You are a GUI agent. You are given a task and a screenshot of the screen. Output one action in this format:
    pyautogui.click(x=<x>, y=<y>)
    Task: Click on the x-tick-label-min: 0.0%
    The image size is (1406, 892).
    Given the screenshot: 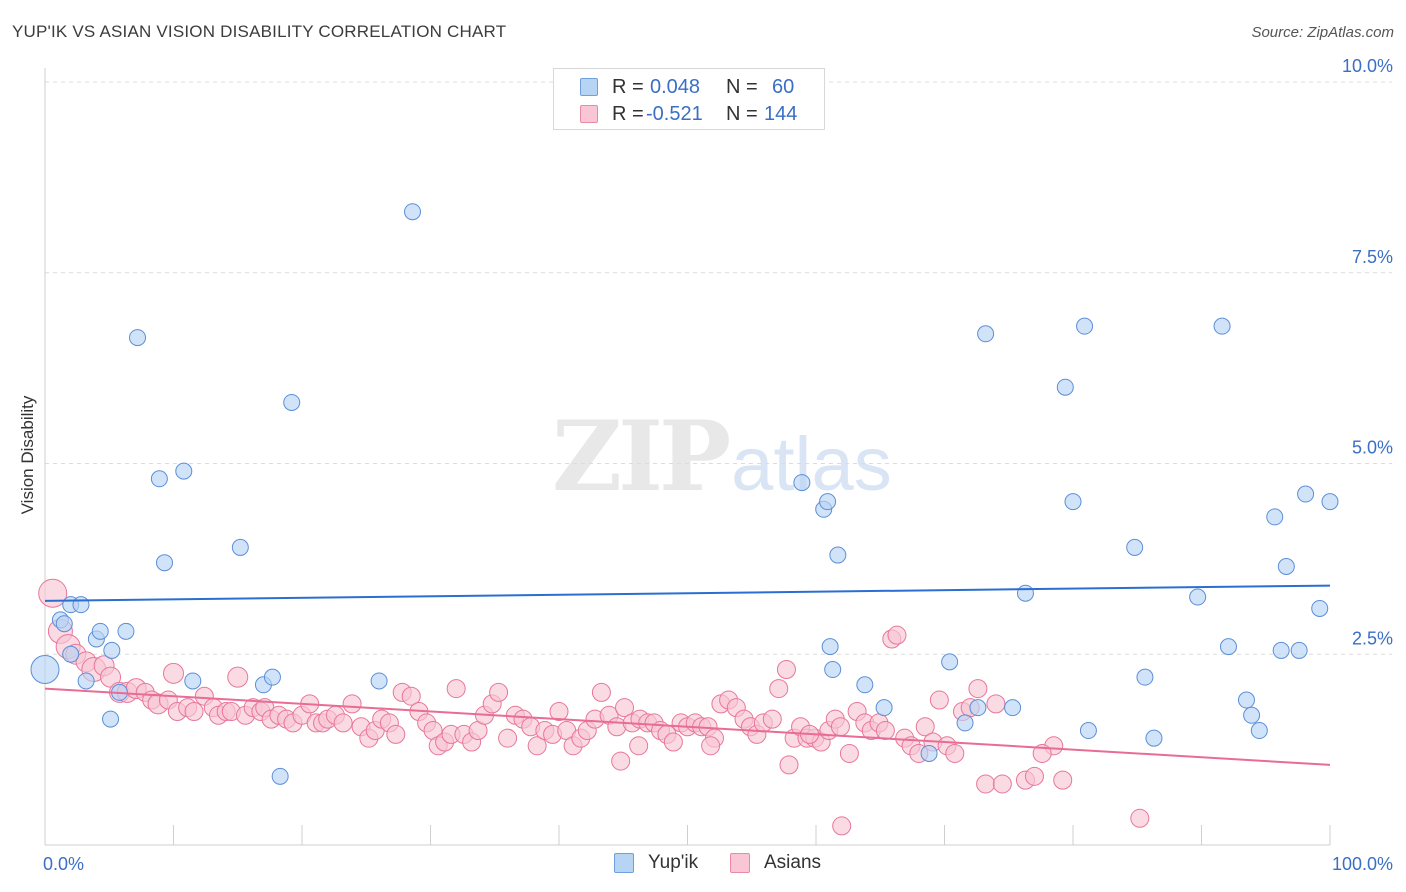 What is the action you would take?
    pyautogui.click(x=63, y=864)
    